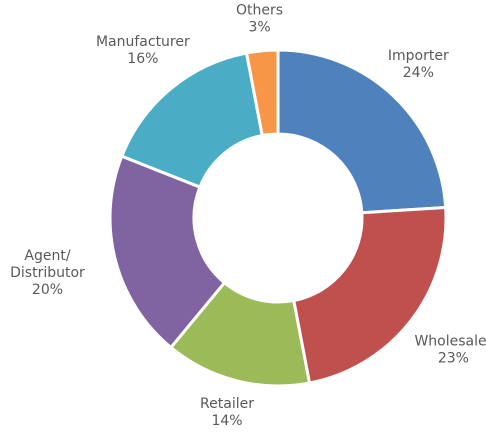 The width and height of the screenshot is (486, 434). I want to click on value-label: 20%, so click(47, 290).